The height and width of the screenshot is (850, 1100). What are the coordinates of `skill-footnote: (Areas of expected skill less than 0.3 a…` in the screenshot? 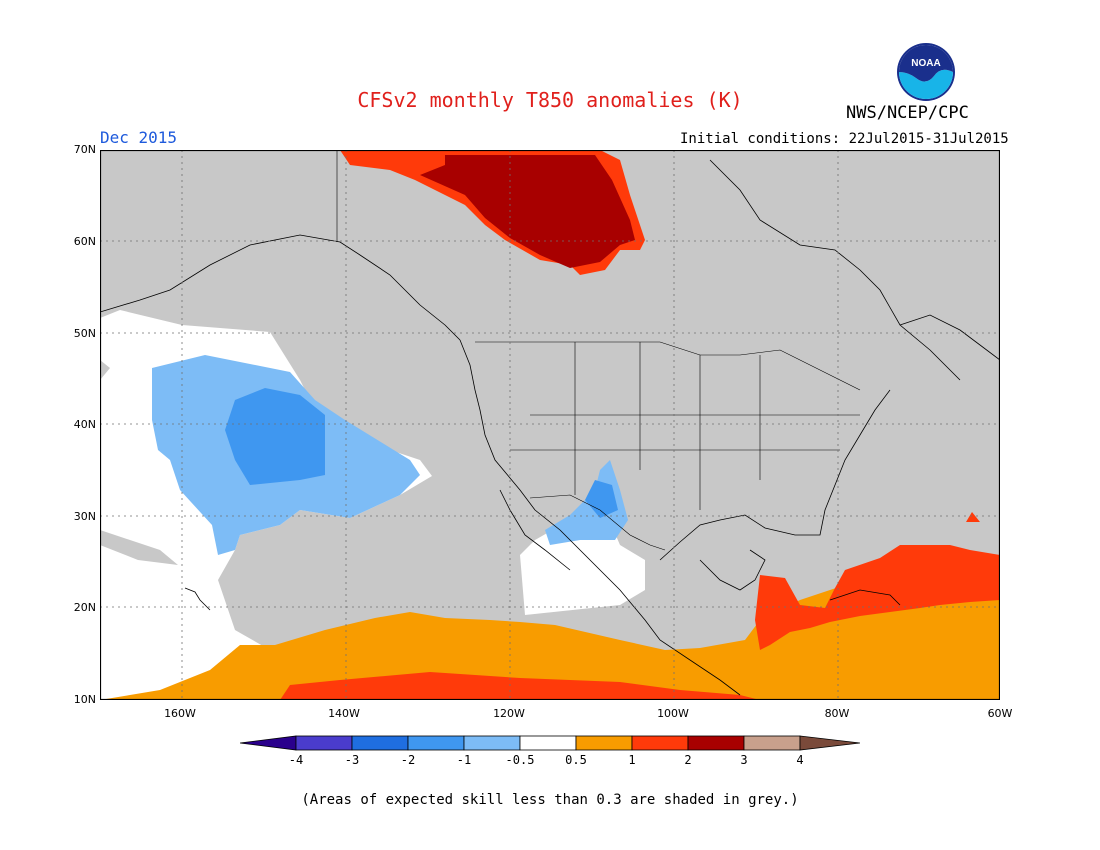 It's located at (550, 800).